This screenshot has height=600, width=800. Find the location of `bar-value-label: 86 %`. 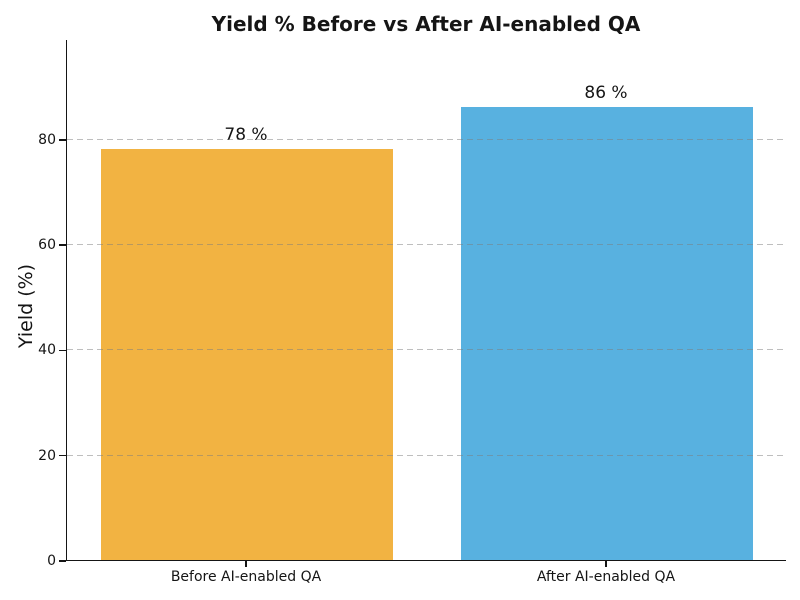

bar-value-label: 86 % is located at coordinates (606, 93).